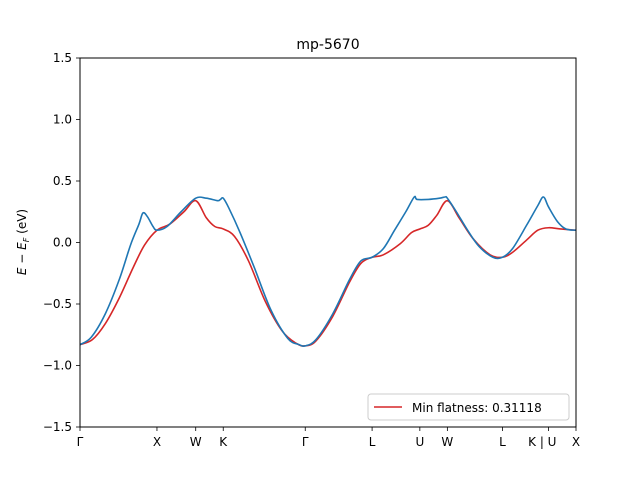 This screenshot has height=480, width=640. What do you see at coordinates (57, 366) in the screenshot?
I see `y-tick-label: −1.0` at bounding box center [57, 366].